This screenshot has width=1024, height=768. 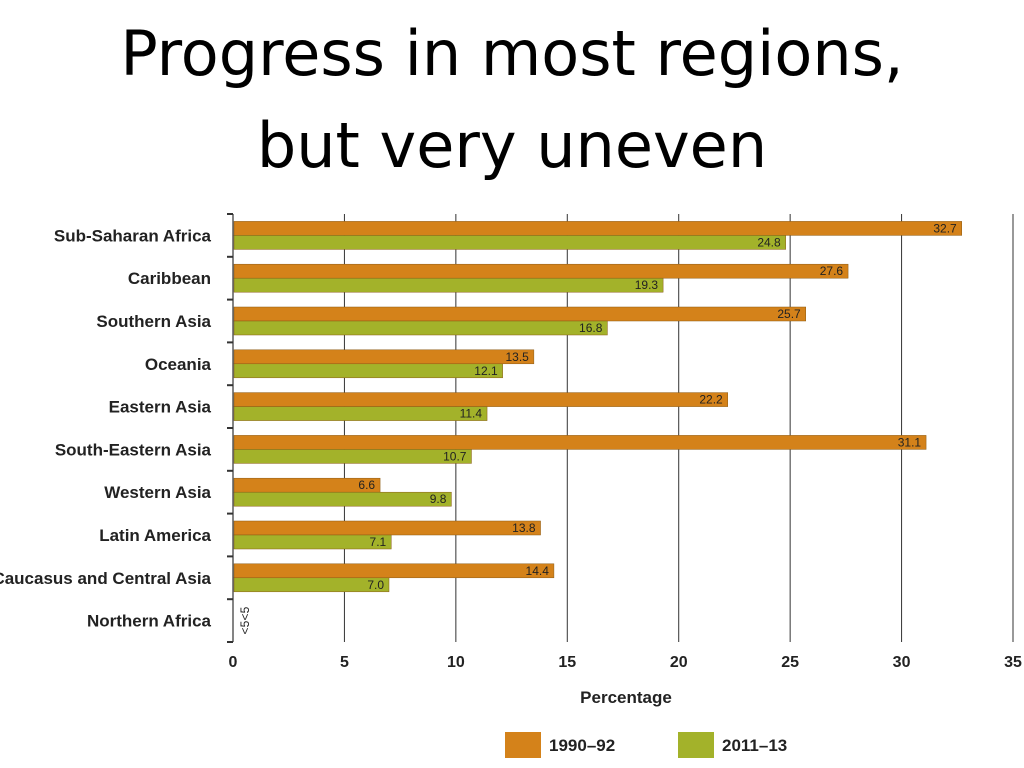 I want to click on bar-value-label: 32.7, so click(x=945, y=228).